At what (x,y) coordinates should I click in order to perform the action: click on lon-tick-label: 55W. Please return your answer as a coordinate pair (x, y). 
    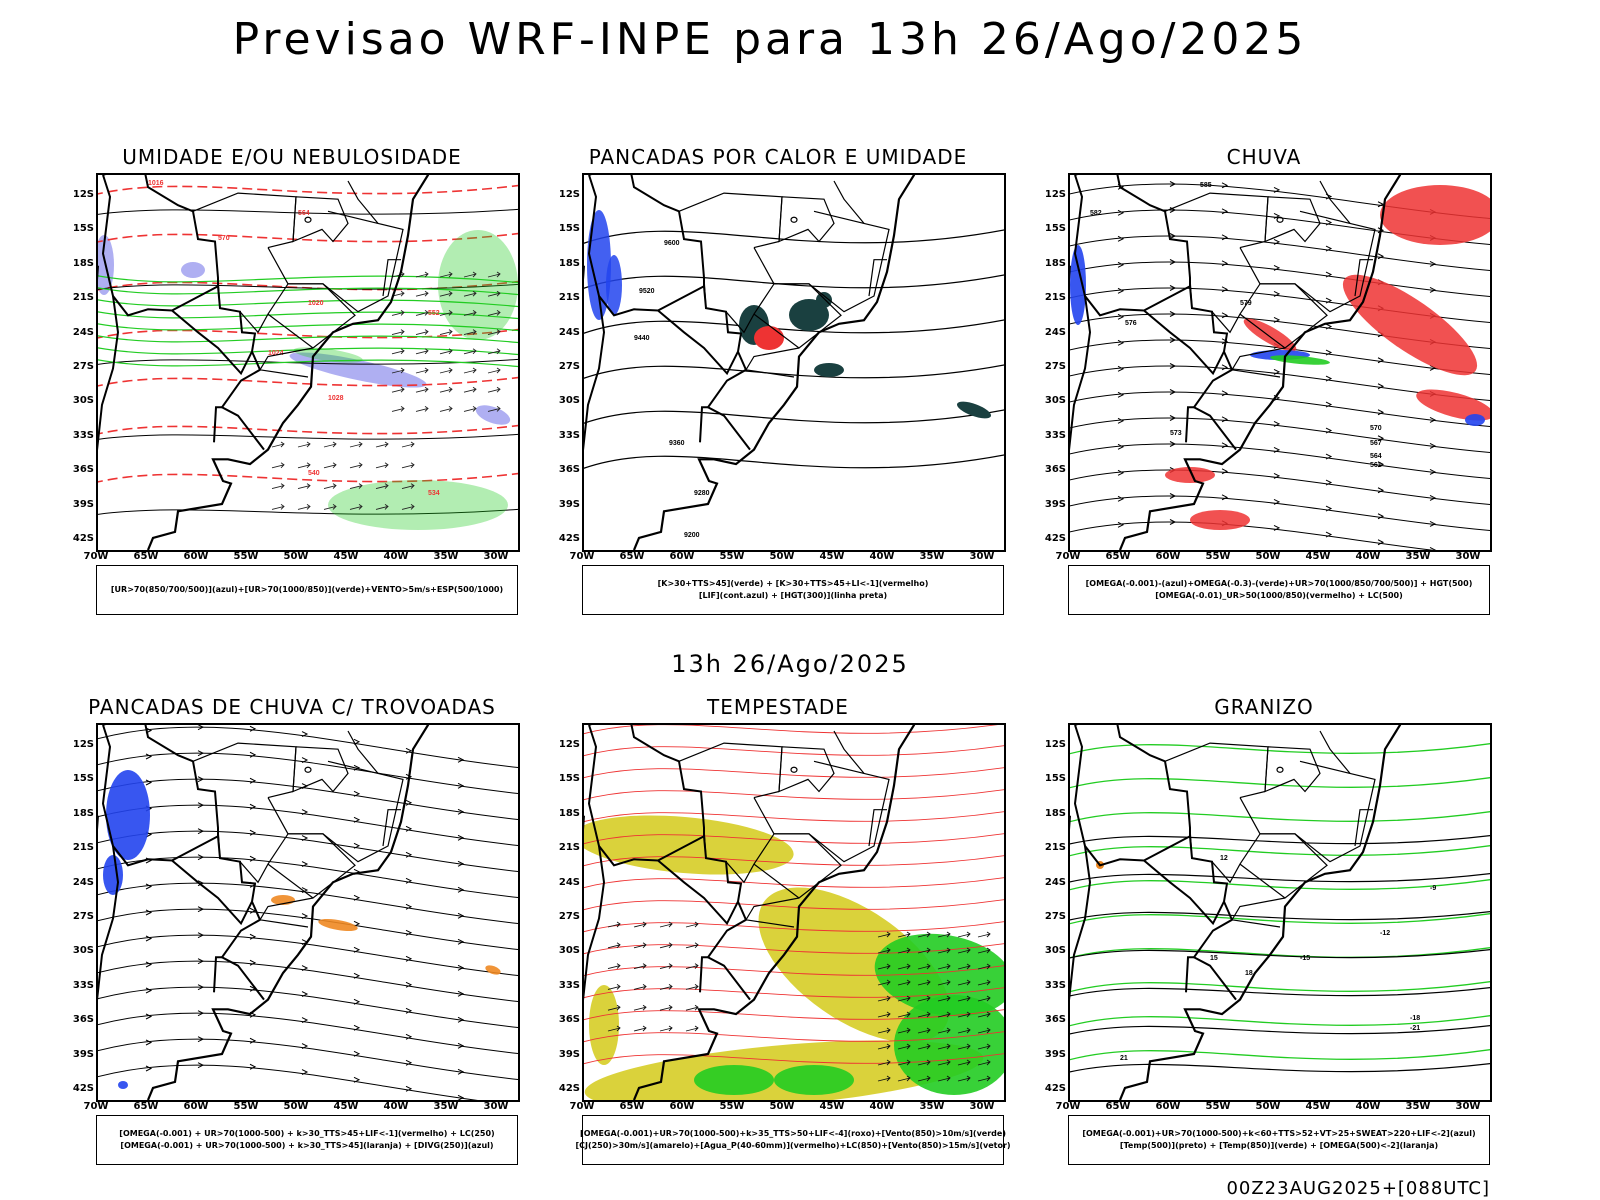
    Looking at the image, I should click on (246, 1106).